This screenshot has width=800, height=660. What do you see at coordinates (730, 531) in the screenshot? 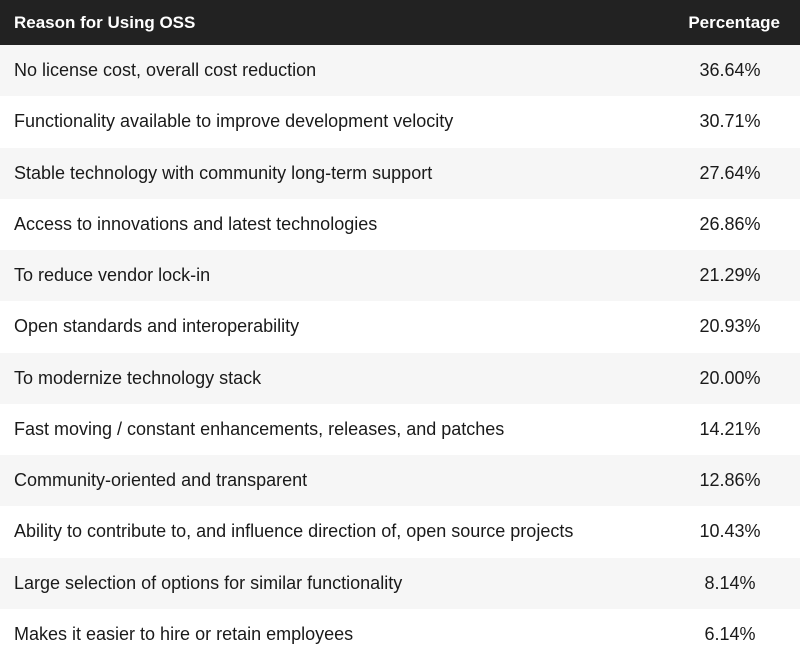
I see `percentage-cell: 10.43%` at bounding box center [730, 531].